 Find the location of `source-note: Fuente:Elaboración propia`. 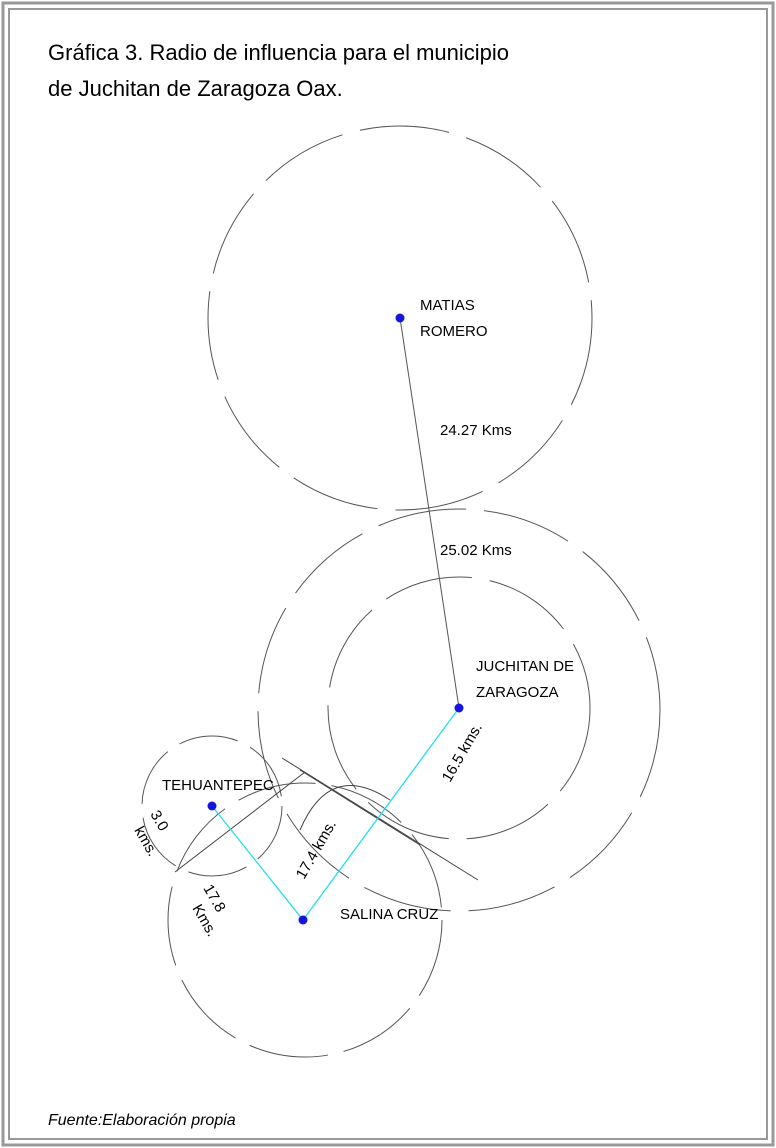

source-note: Fuente:Elaboración propia is located at coordinates (142, 1120).